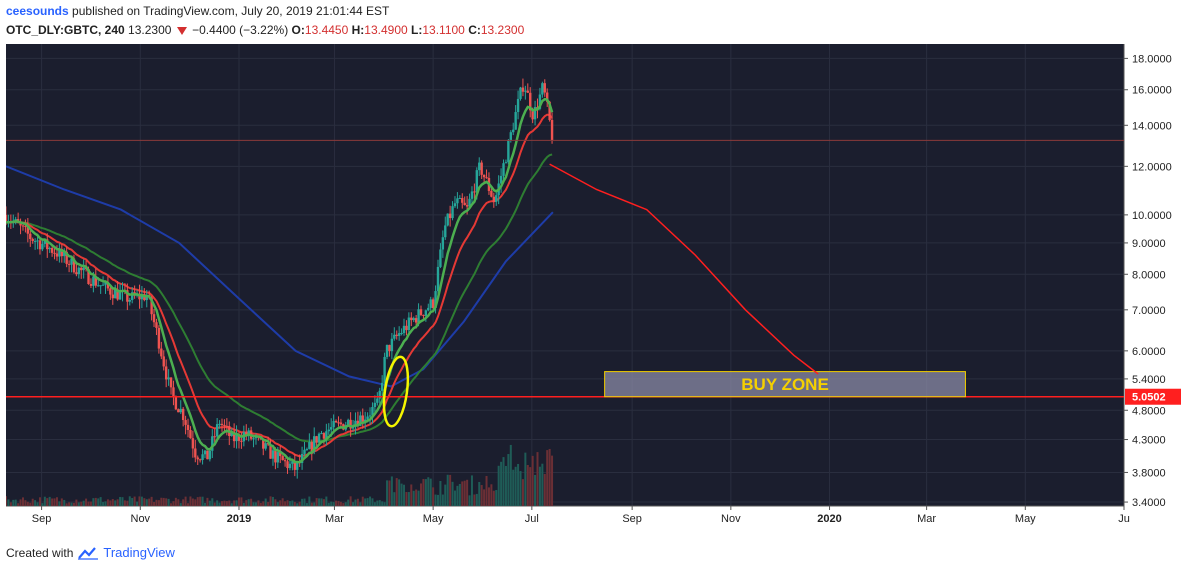  Describe the element at coordinates (40, 552) in the screenshot. I see `created-with-text: Created with` at that location.